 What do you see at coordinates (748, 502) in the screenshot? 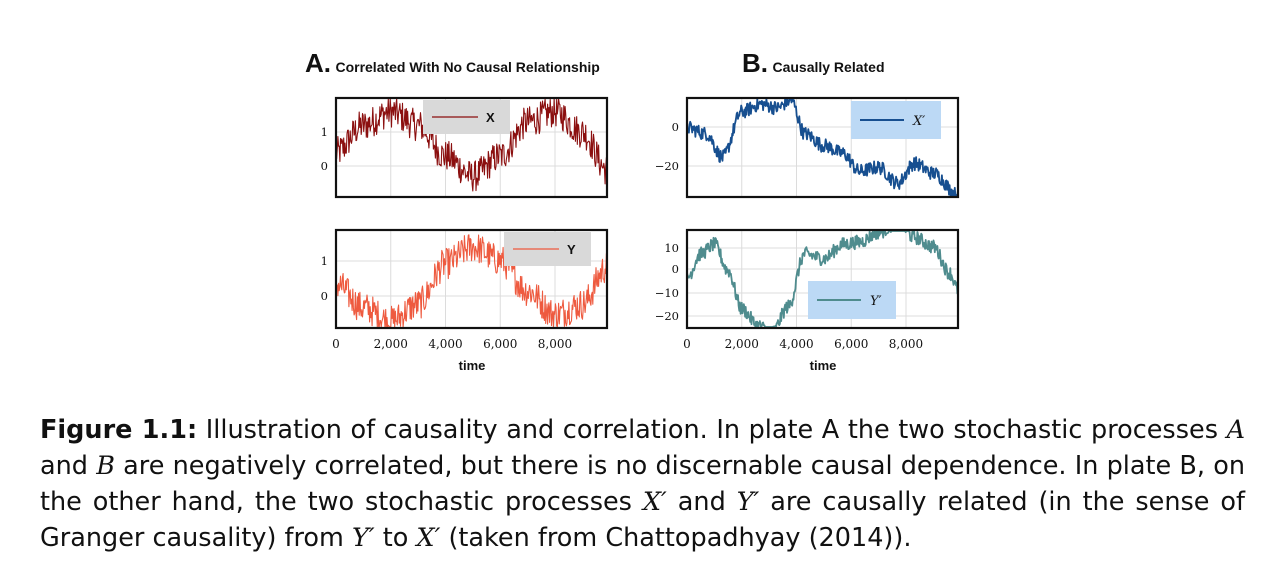
I see `caption-math-yprime: Y′` at bounding box center [748, 502].